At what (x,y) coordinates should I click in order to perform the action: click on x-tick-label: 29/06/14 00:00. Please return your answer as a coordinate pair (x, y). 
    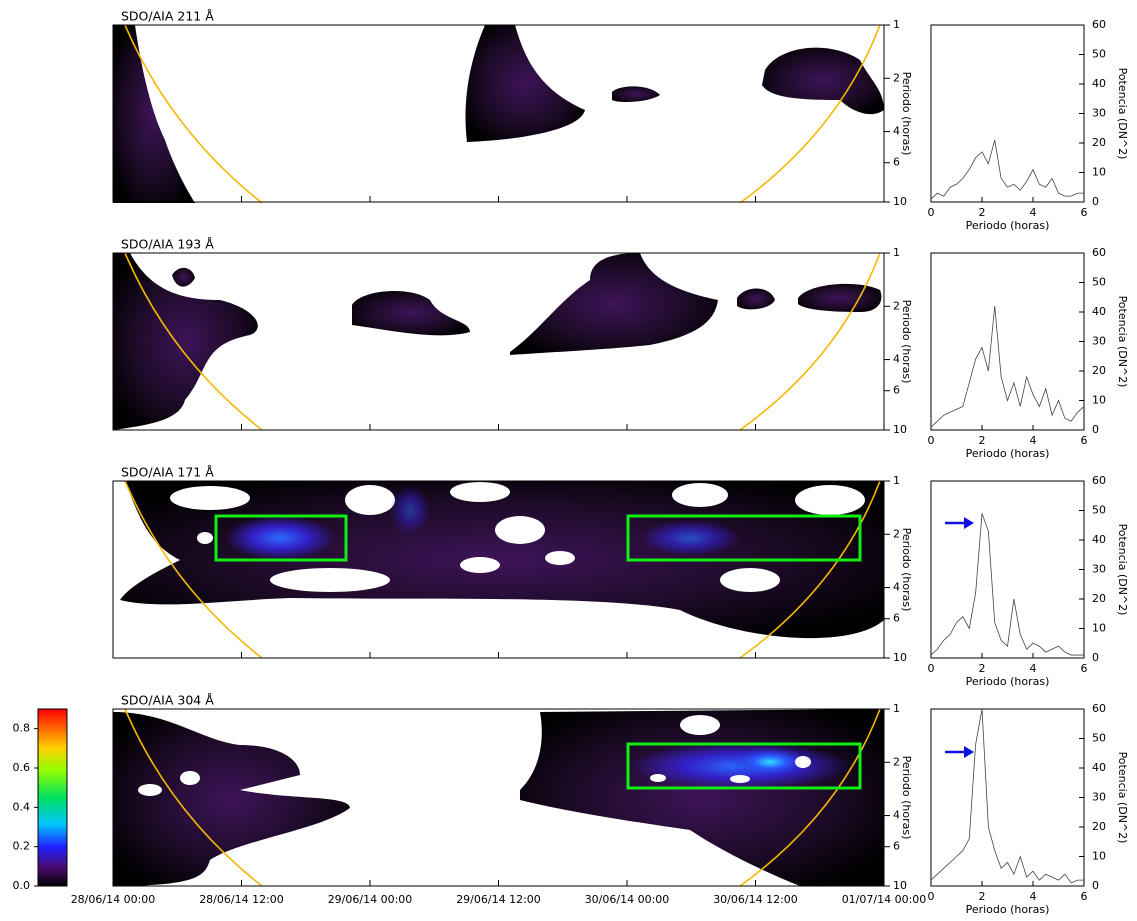
    Looking at the image, I should click on (370, 899).